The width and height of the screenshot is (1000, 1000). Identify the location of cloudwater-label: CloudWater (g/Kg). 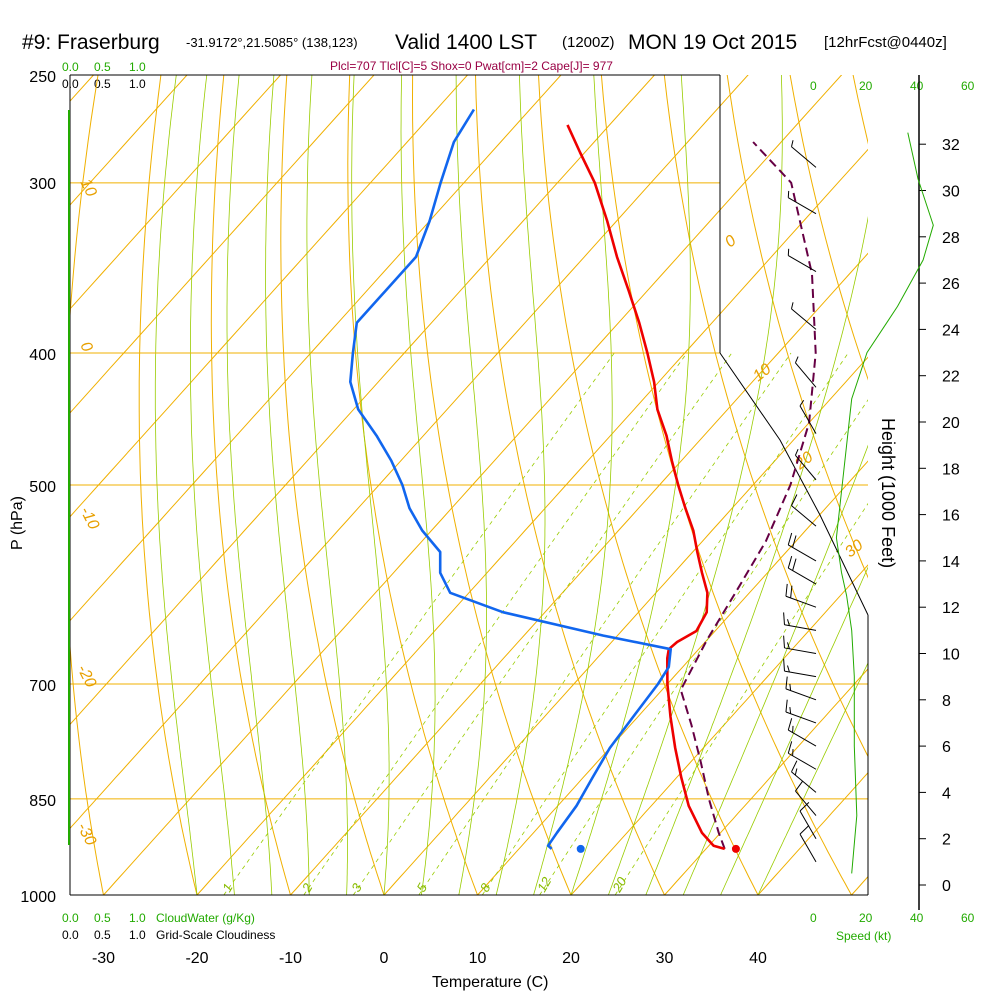
(205, 918).